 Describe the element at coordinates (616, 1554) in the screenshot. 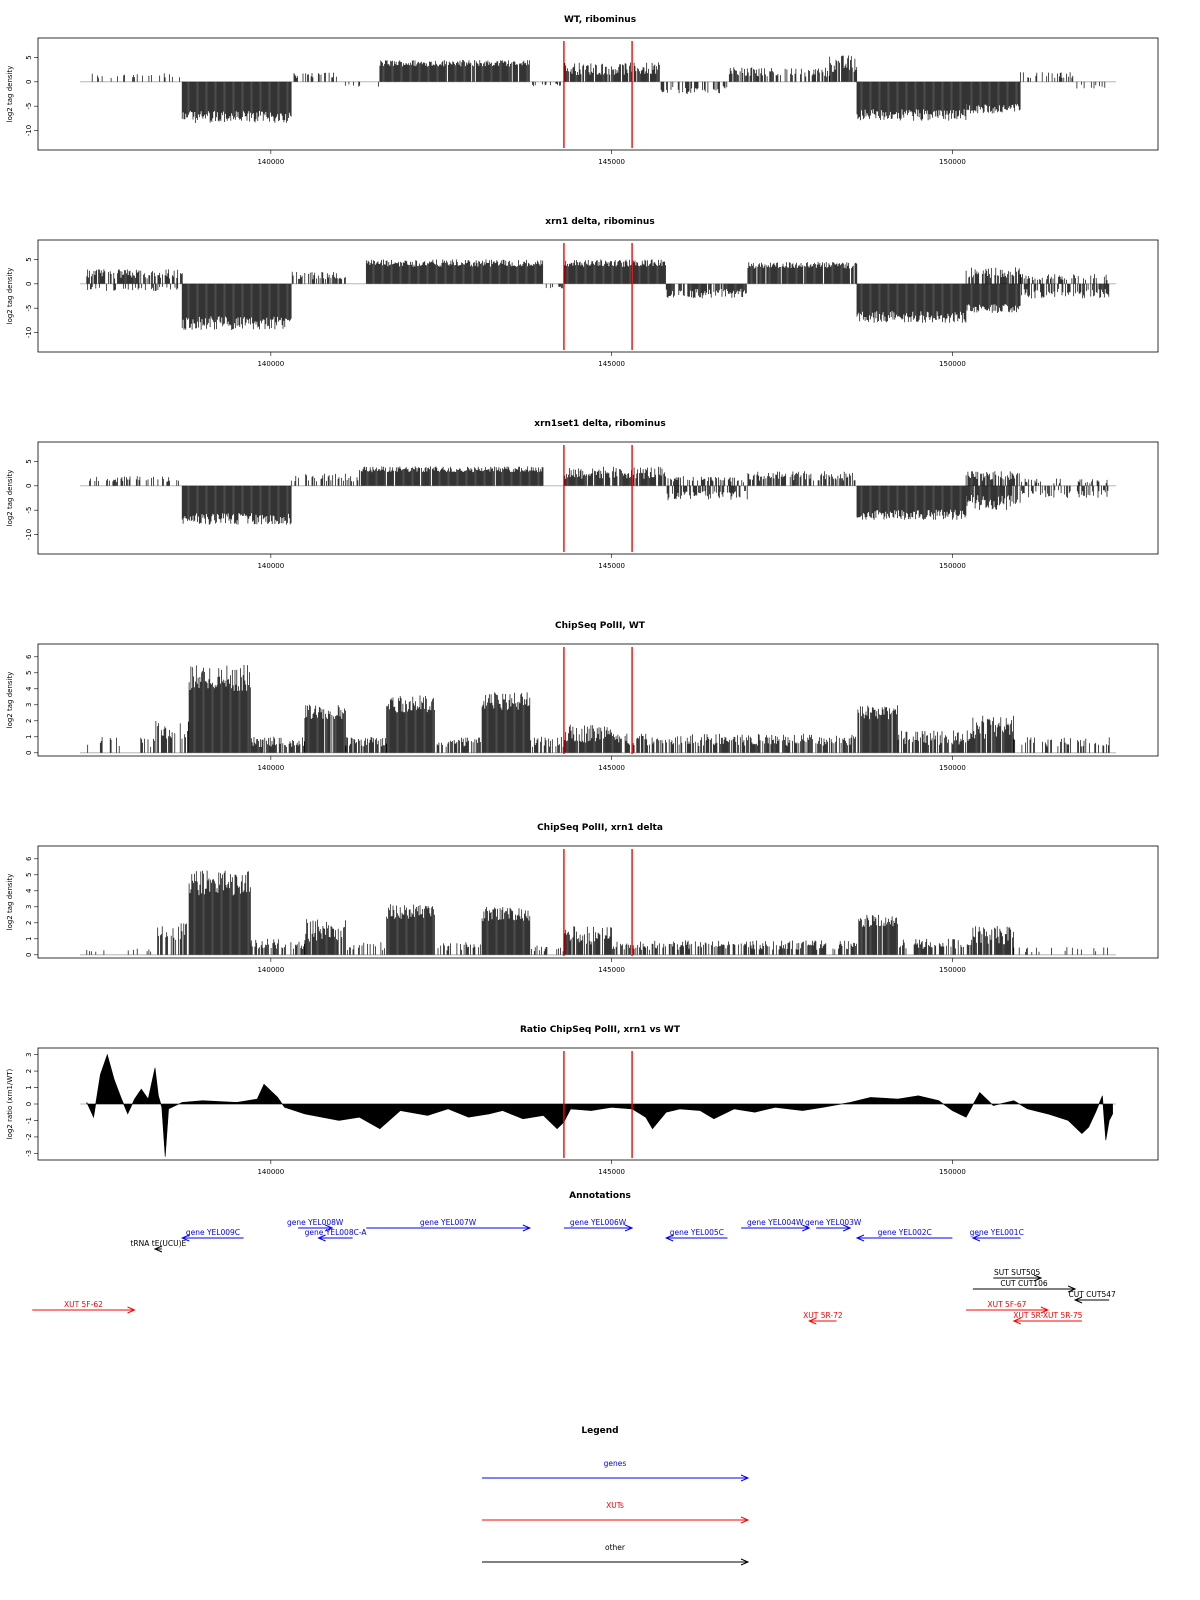

I see `legend-item: other` at that location.